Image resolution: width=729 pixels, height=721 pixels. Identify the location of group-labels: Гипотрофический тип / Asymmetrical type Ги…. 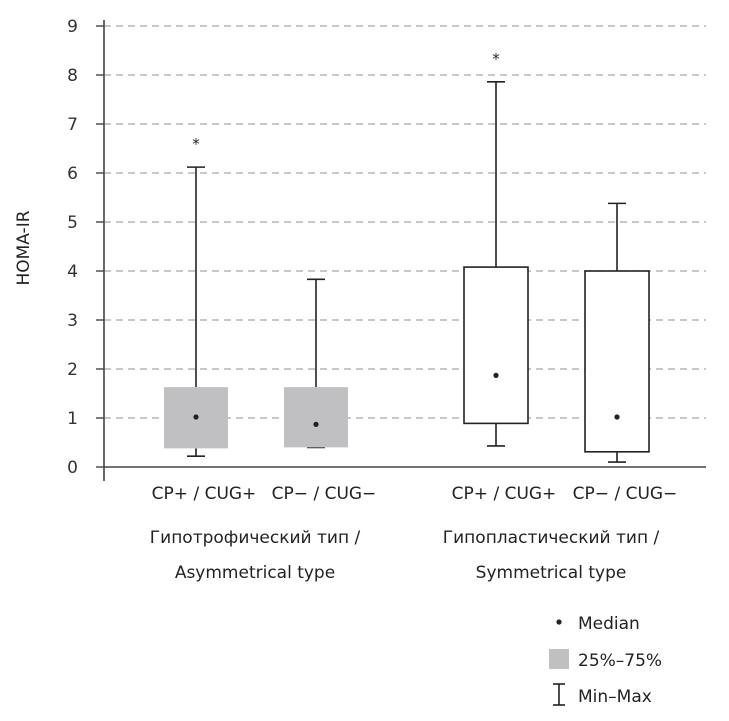
(405, 555).